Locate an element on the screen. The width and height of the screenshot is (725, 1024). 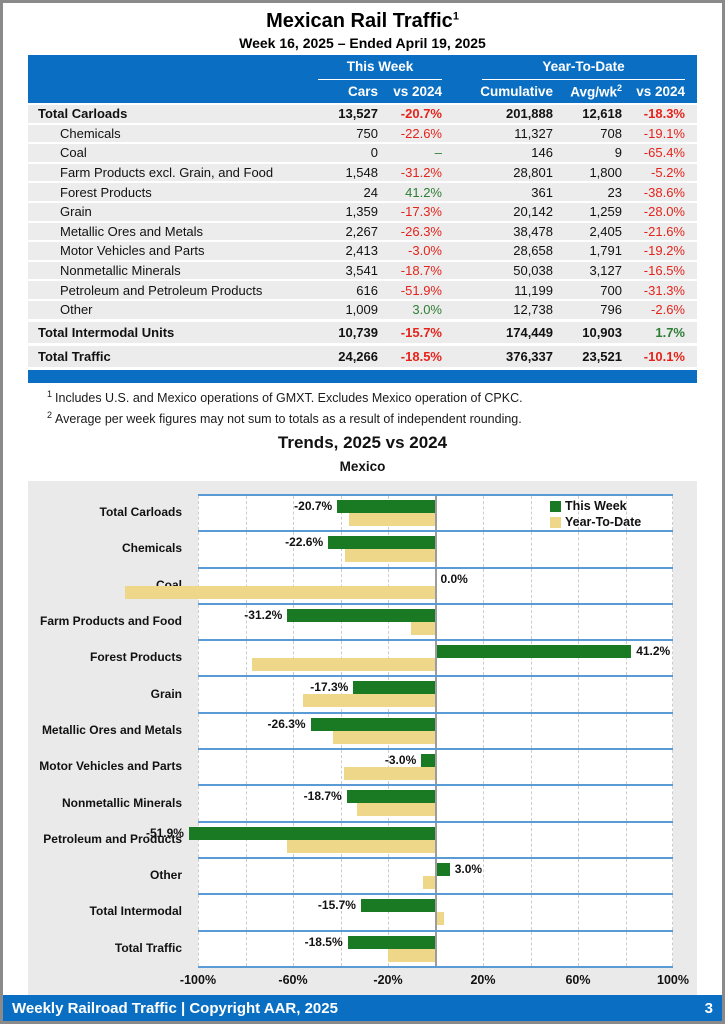
tw-pct-value: -20.7% is located at coordinates (421, 114).